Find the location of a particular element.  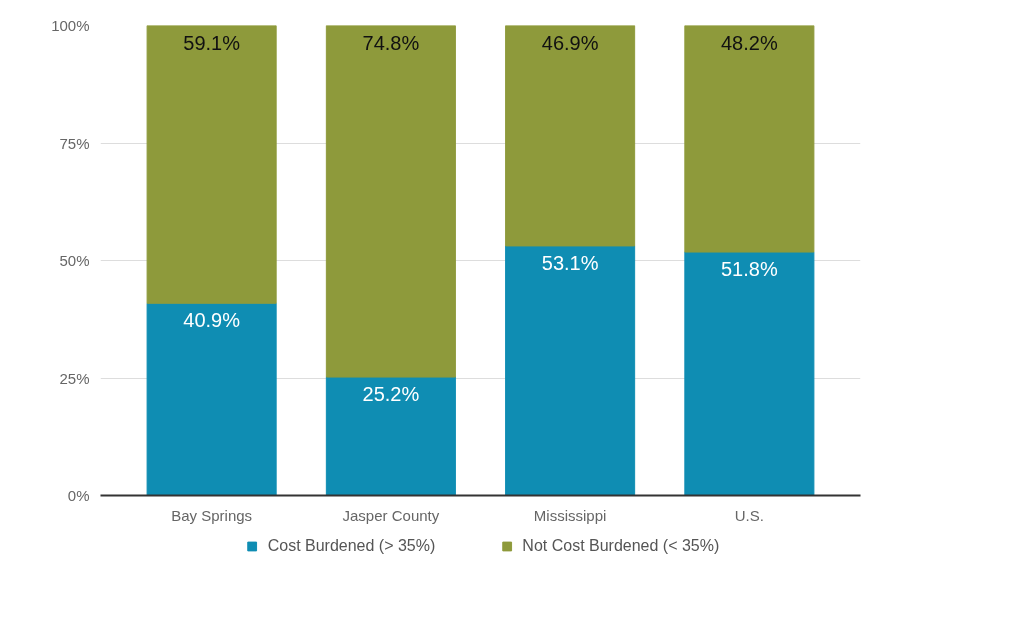

y-tick-label: 25% is located at coordinates (74, 378).